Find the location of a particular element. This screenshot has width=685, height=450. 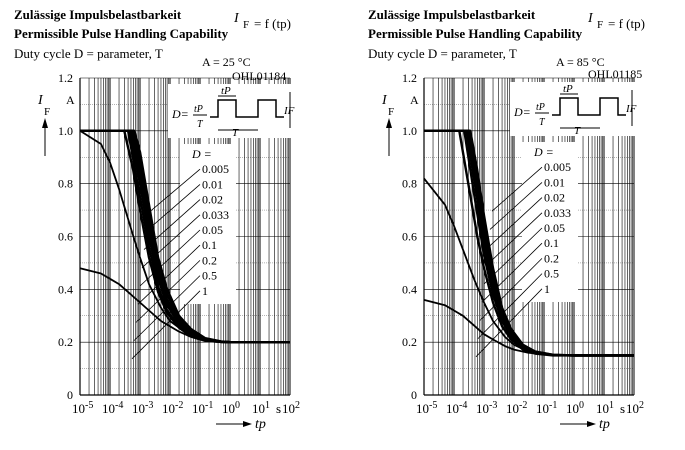

y-tick-label: 0.6 is located at coordinates (409, 237).